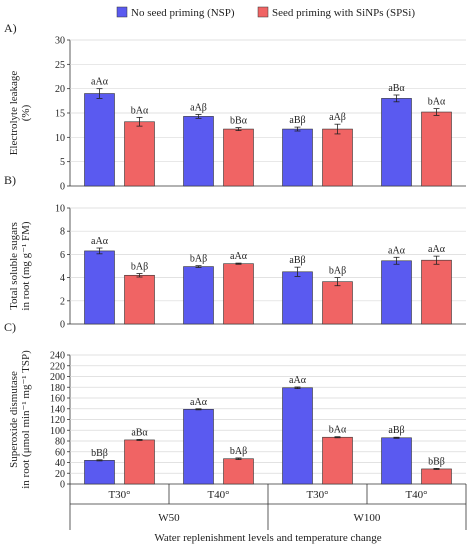  What do you see at coordinates (183, 13) in the screenshot?
I see `legend-label-nsp: No seed priming (NSP)` at bounding box center [183, 13].